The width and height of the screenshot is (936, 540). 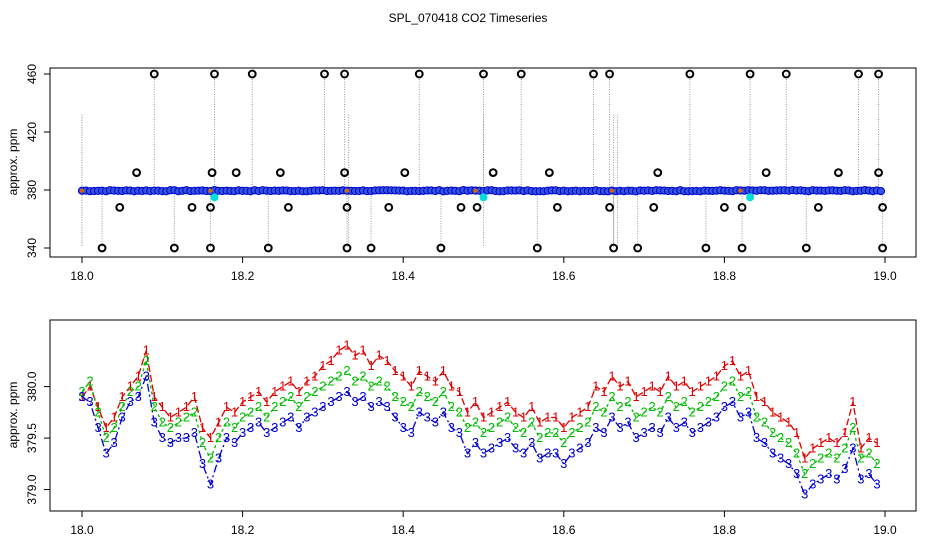 What do you see at coordinates (564, 530) in the screenshot?
I see `bottom-x-tick-label: 18.6` at bounding box center [564, 530].